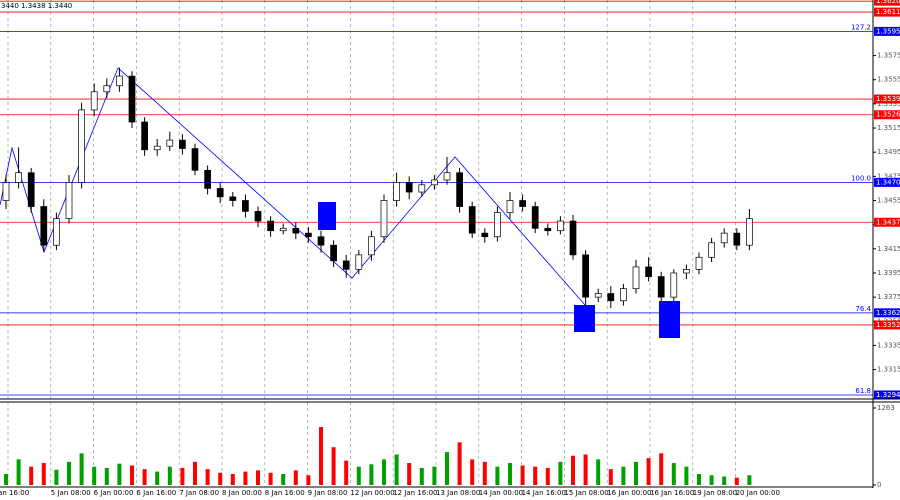  I want to click on level-label: 1.3294, so click(888, 395).